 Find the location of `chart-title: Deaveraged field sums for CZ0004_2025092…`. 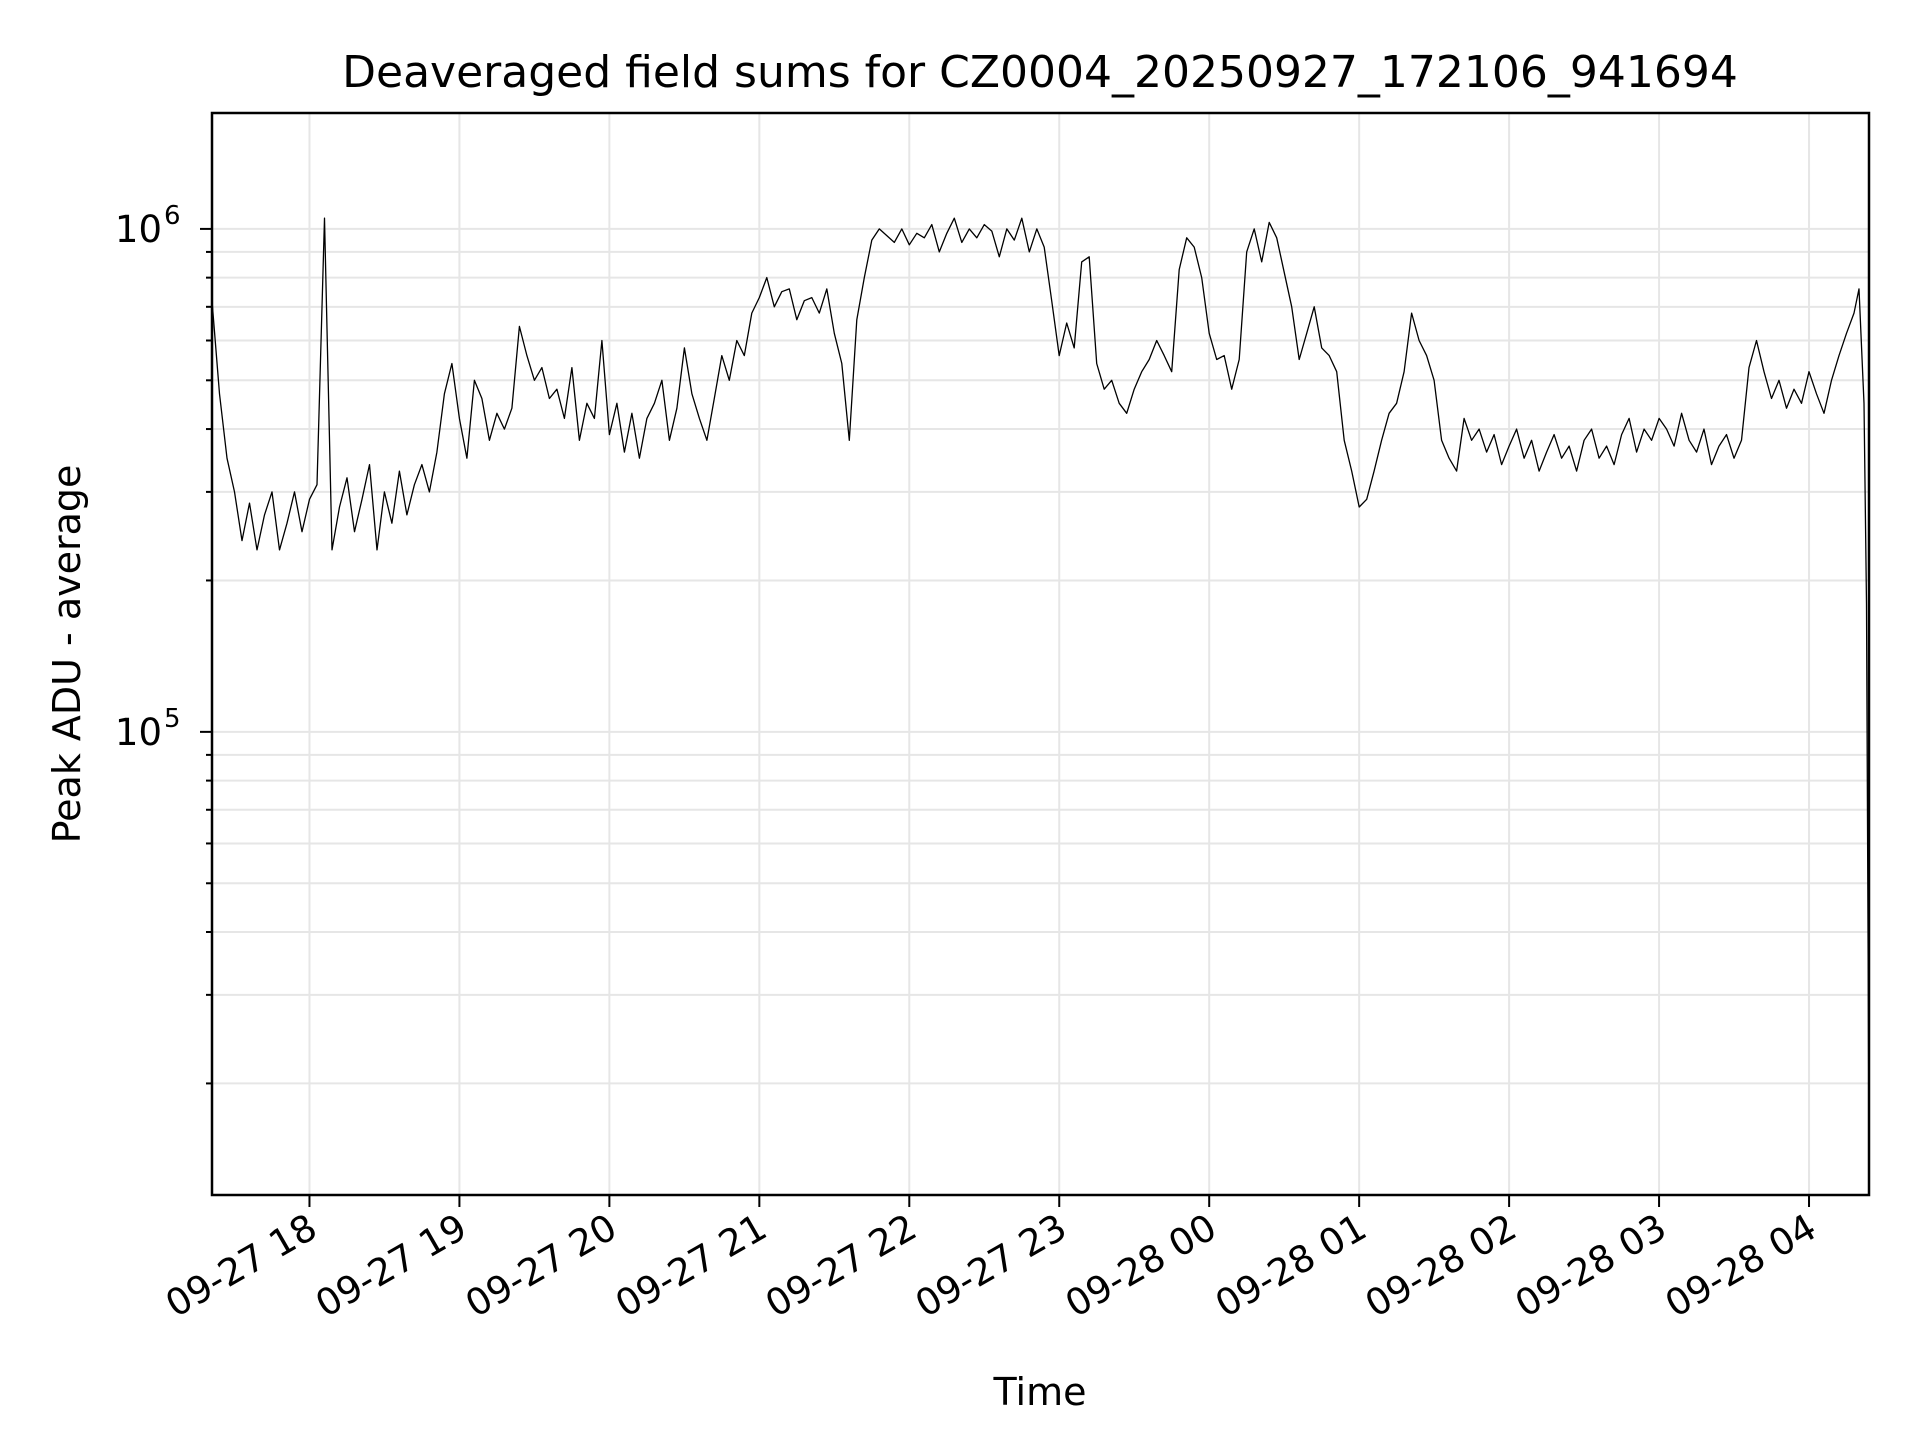

chart-title: Deaveraged field sums for CZ0004_2025092… is located at coordinates (1040, 72).